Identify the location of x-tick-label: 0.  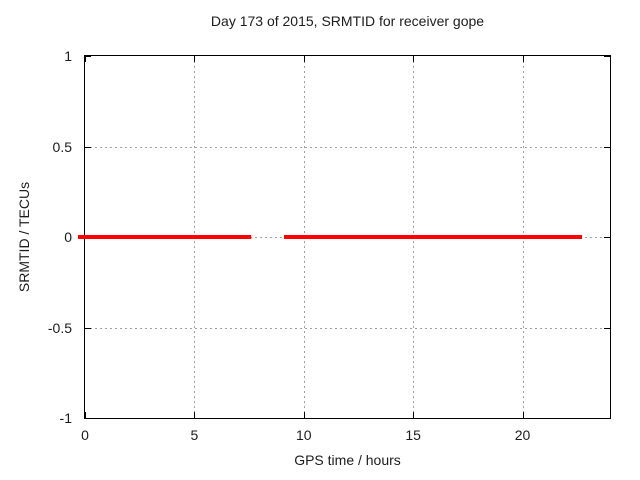
(85, 435).